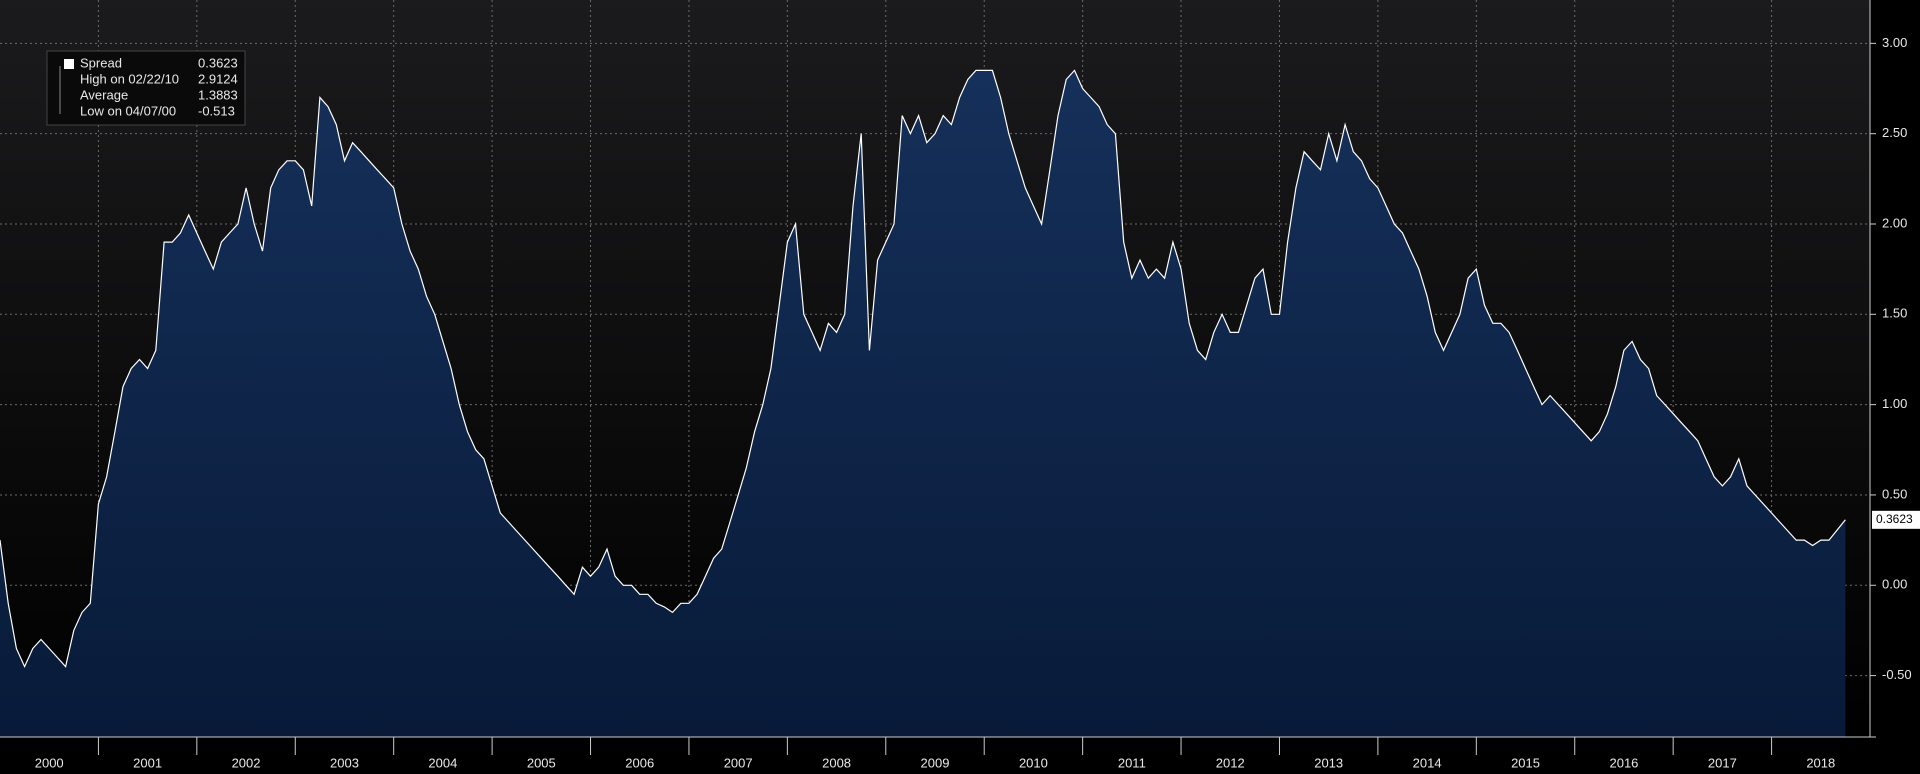 The image size is (1920, 774). I want to click on x-tick-label: 2001, so click(147, 762).